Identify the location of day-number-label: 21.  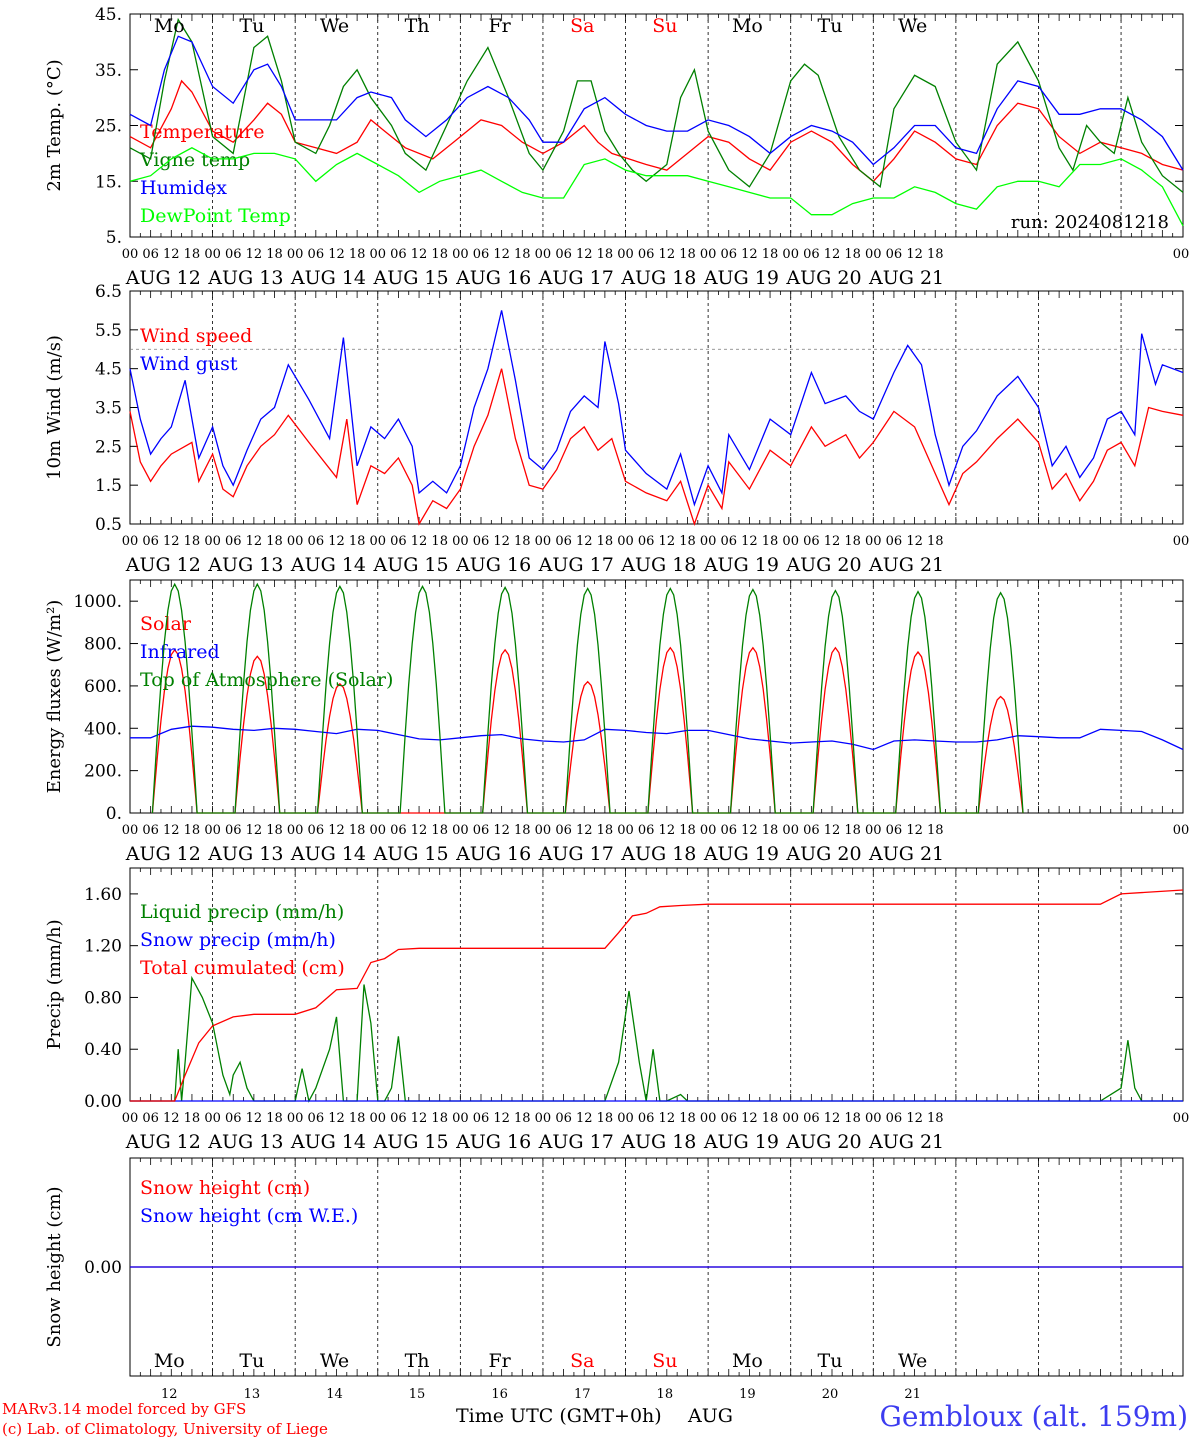
(912, 1394).